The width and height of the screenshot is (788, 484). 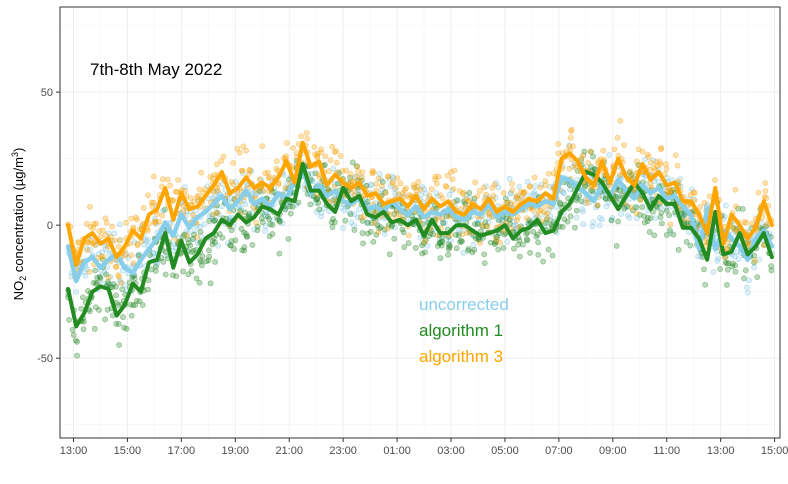 What do you see at coordinates (559, 451) in the screenshot?
I see `x-tick-label: 07:00` at bounding box center [559, 451].